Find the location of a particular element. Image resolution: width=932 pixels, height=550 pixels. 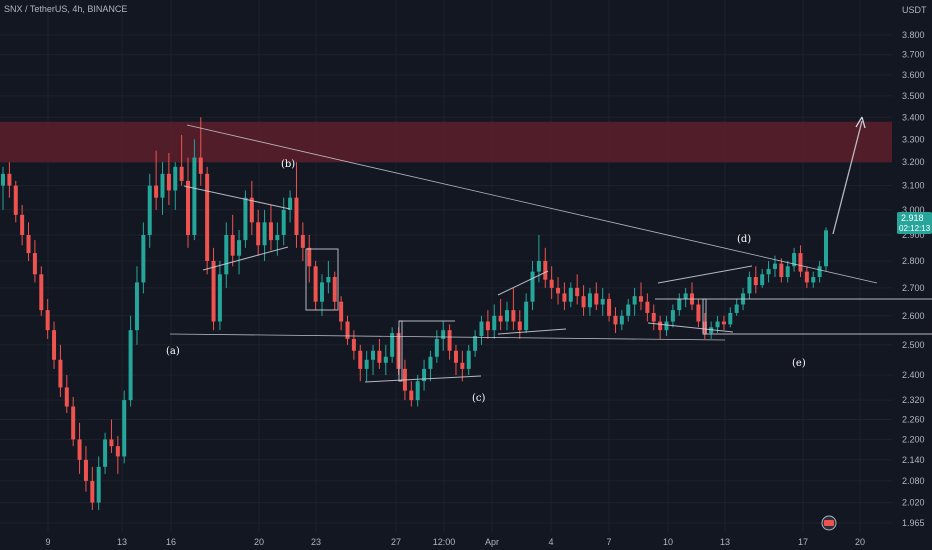

x-tick-label: 16 is located at coordinates (171, 542).